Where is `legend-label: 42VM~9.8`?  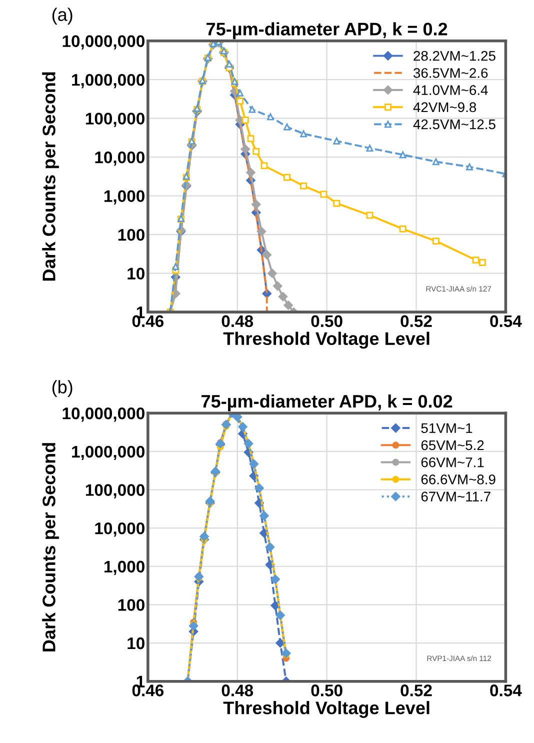 legend-label: 42VM~9.8 is located at coordinates (444, 107).